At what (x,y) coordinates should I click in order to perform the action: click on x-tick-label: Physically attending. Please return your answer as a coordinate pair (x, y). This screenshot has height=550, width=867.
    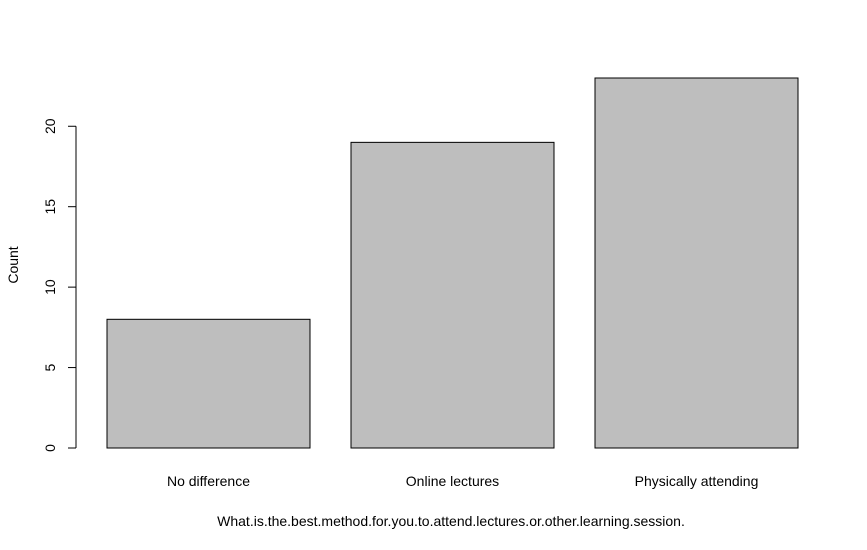
    Looking at the image, I should click on (697, 481).